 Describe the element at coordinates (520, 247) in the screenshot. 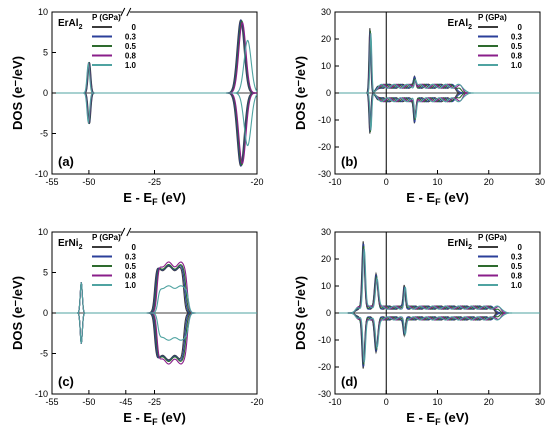

I see `legend-entry-d-0: 0` at that location.